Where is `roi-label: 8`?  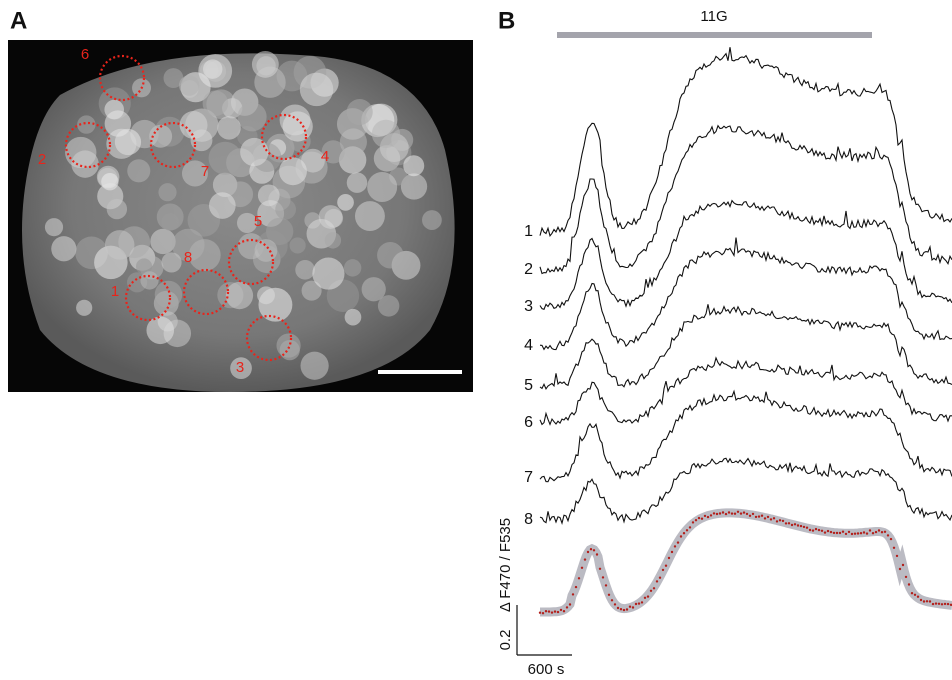 roi-label: 8 is located at coordinates (188, 257).